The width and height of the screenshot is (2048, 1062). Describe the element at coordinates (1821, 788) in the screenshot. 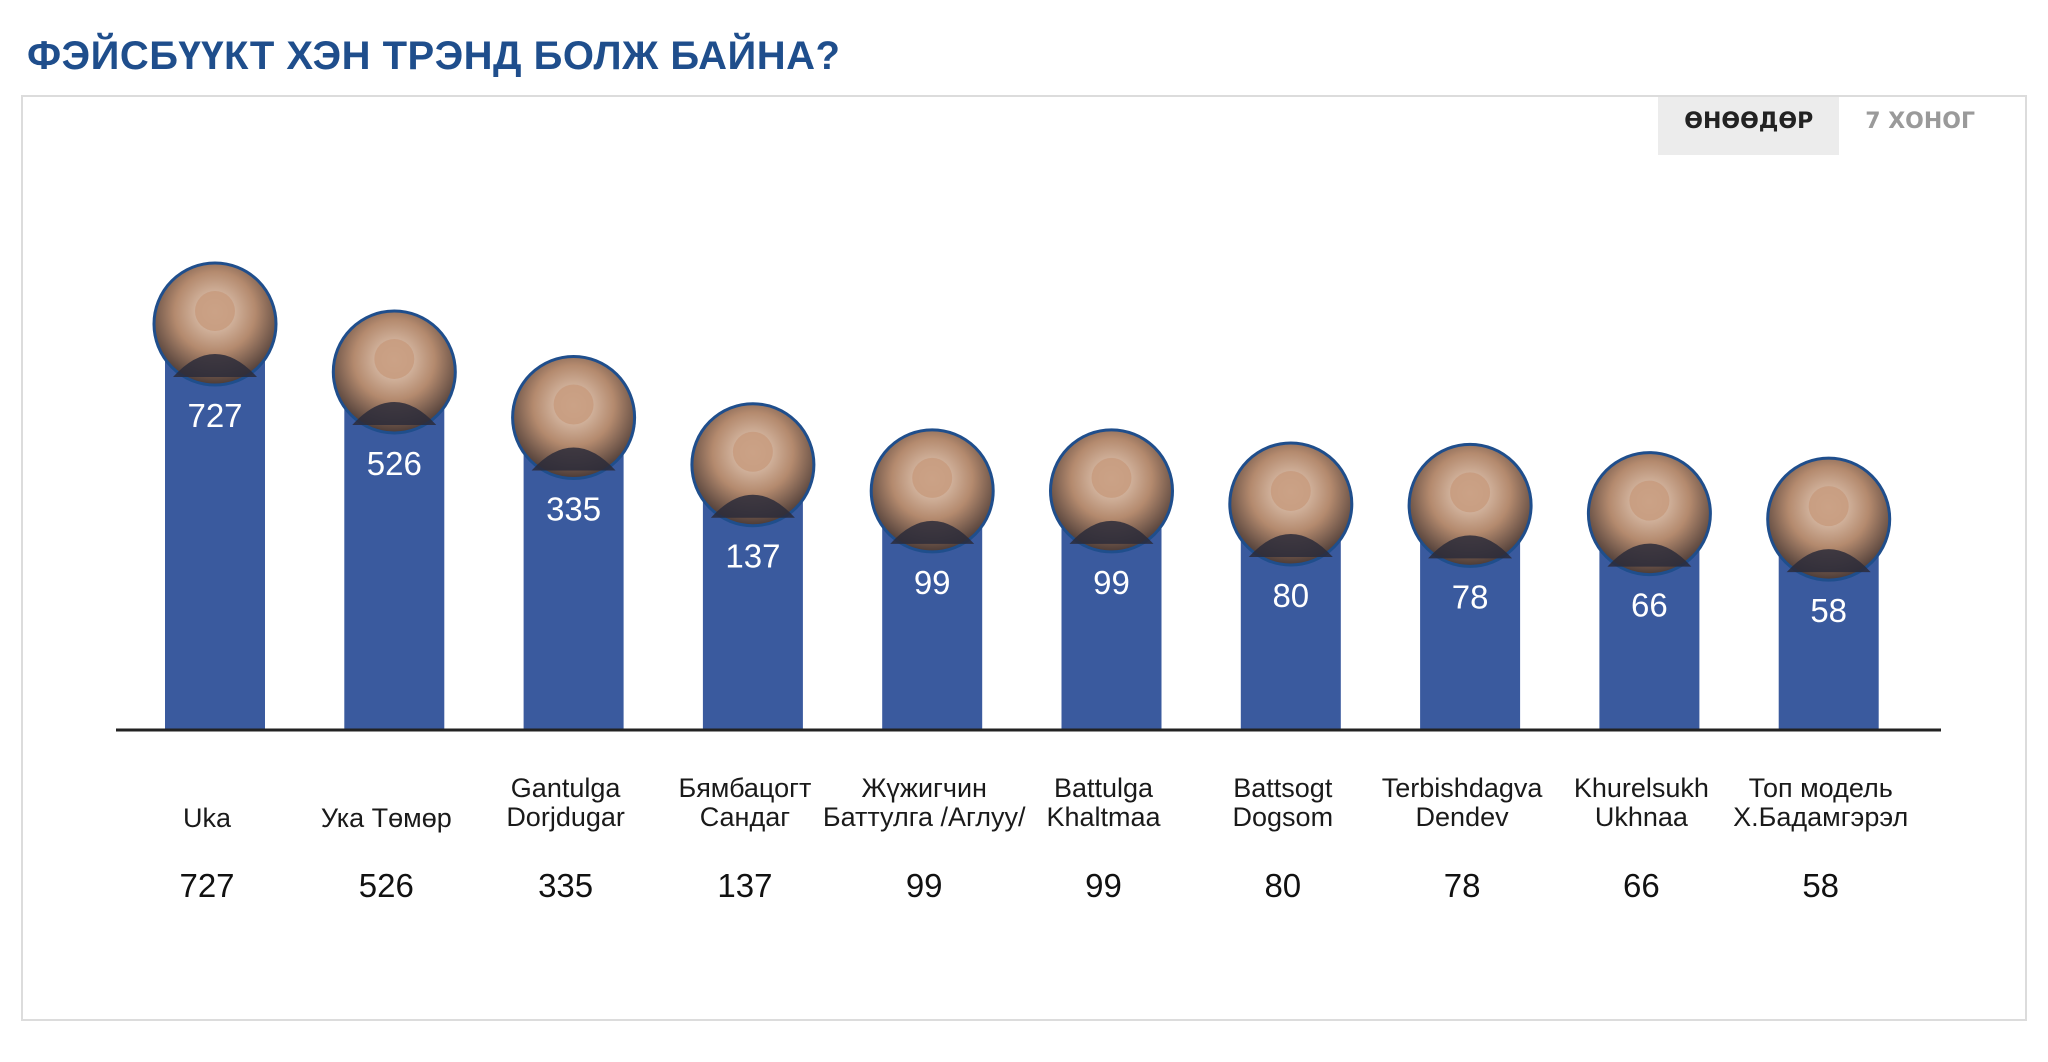

I see `category-label: Топ модель` at that location.